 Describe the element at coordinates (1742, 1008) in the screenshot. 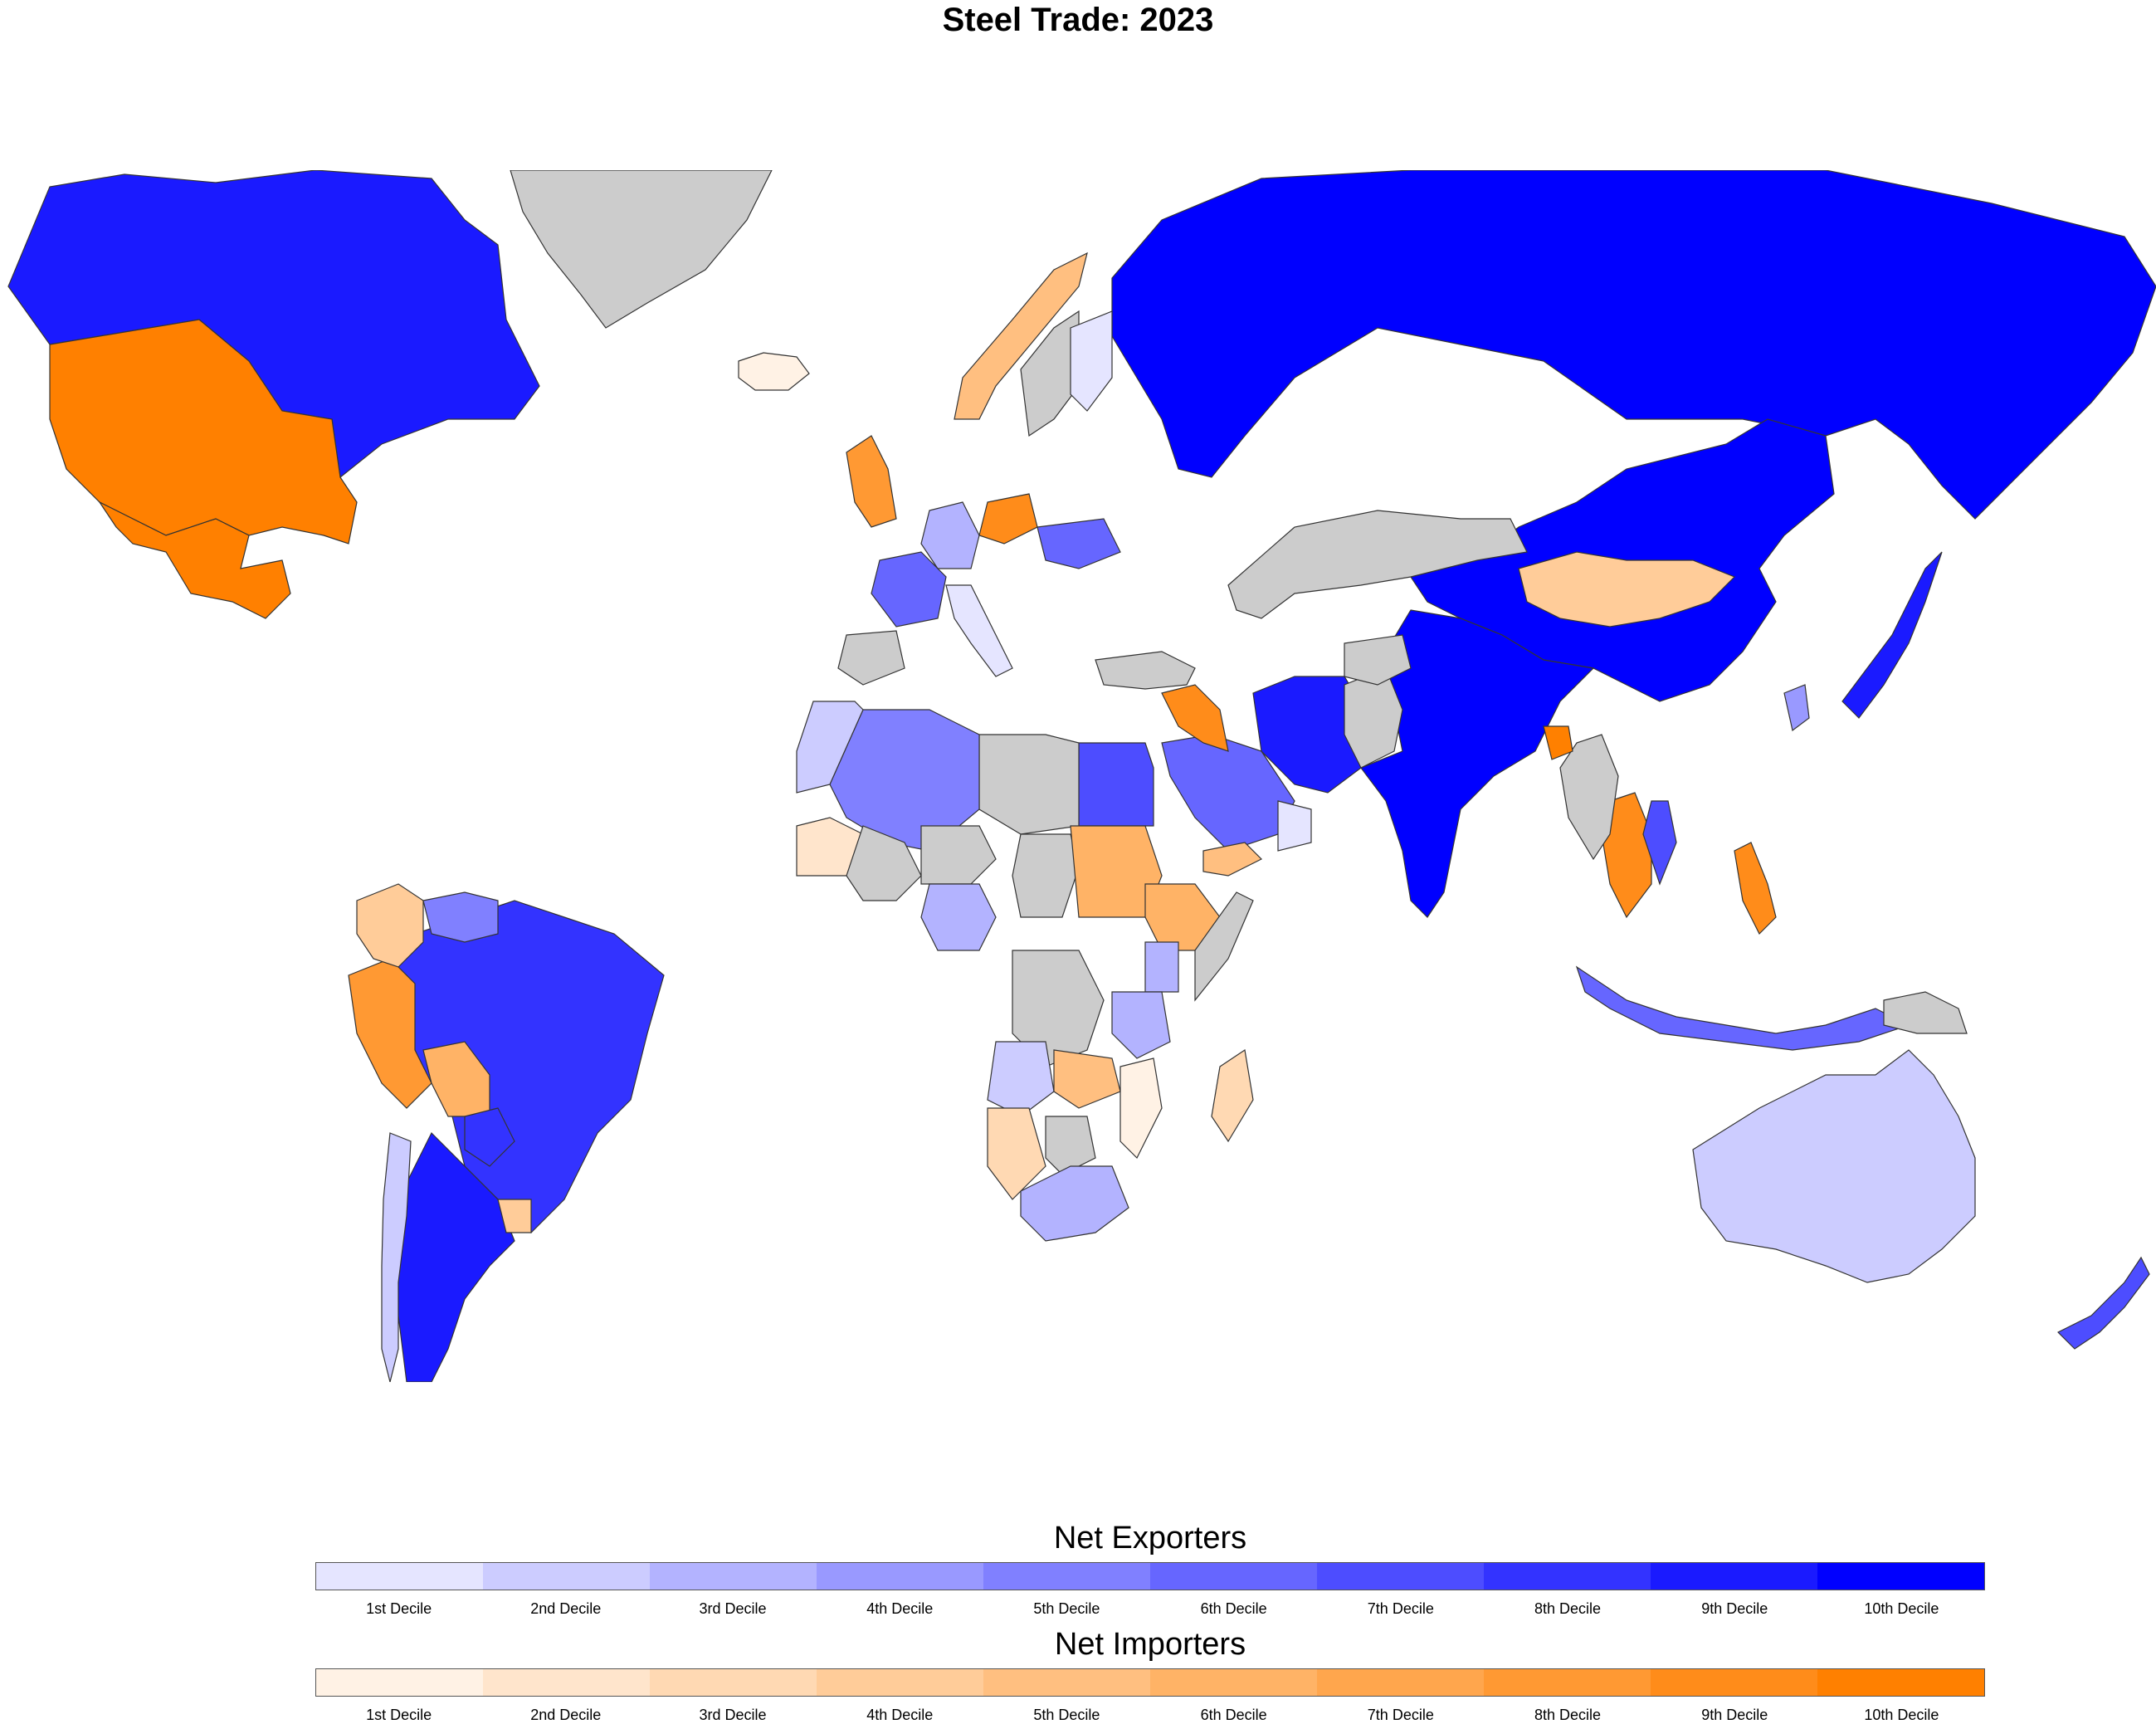

I see `country-indonesia` at that location.